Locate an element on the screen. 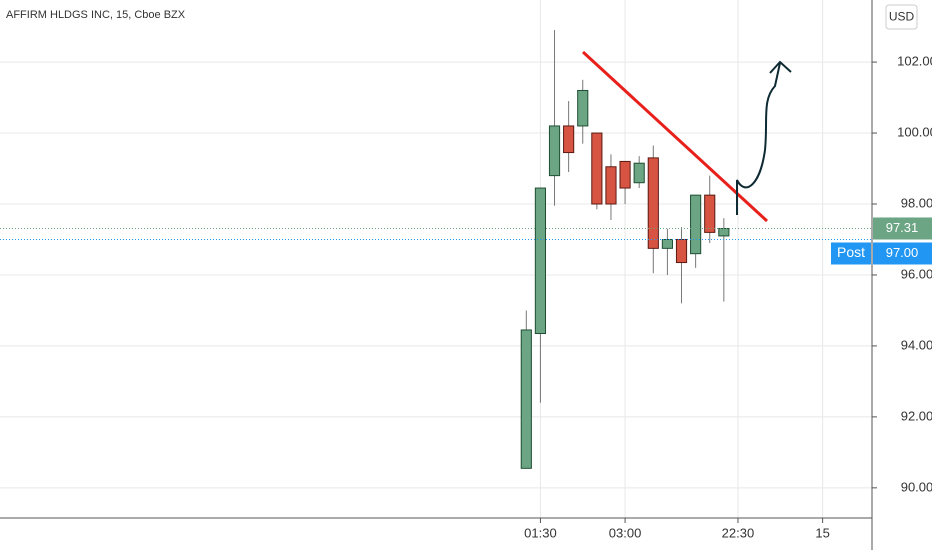 The image size is (932, 550). y-tick-label: 100.00 is located at coordinates (914, 131).